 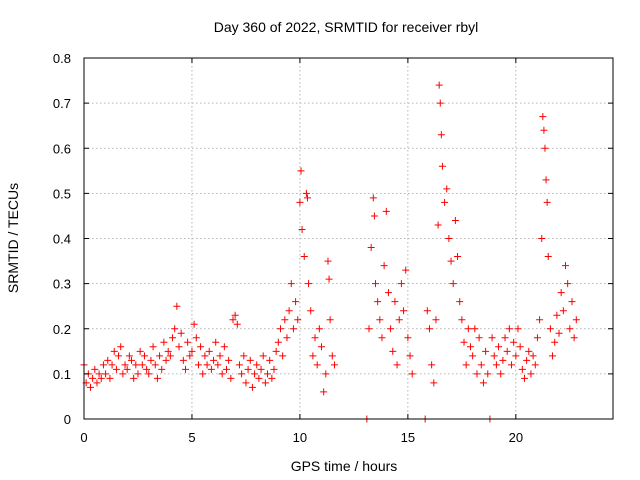 What do you see at coordinates (62, 103) in the screenshot?
I see `y-tick-label: 0.7` at bounding box center [62, 103].